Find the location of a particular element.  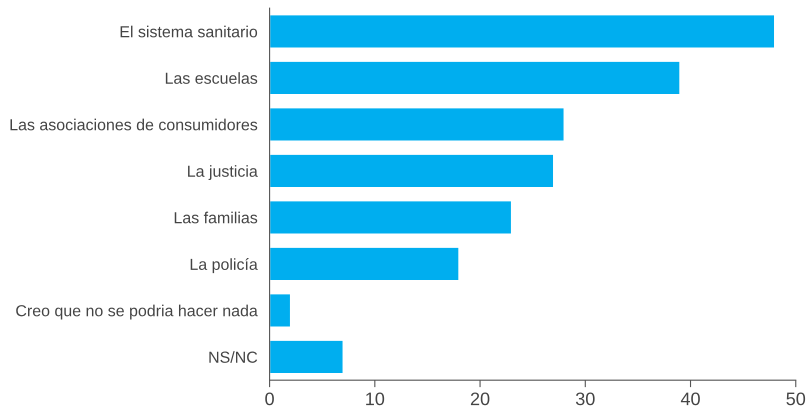

x-tick-label: 20 is located at coordinates (480, 399).